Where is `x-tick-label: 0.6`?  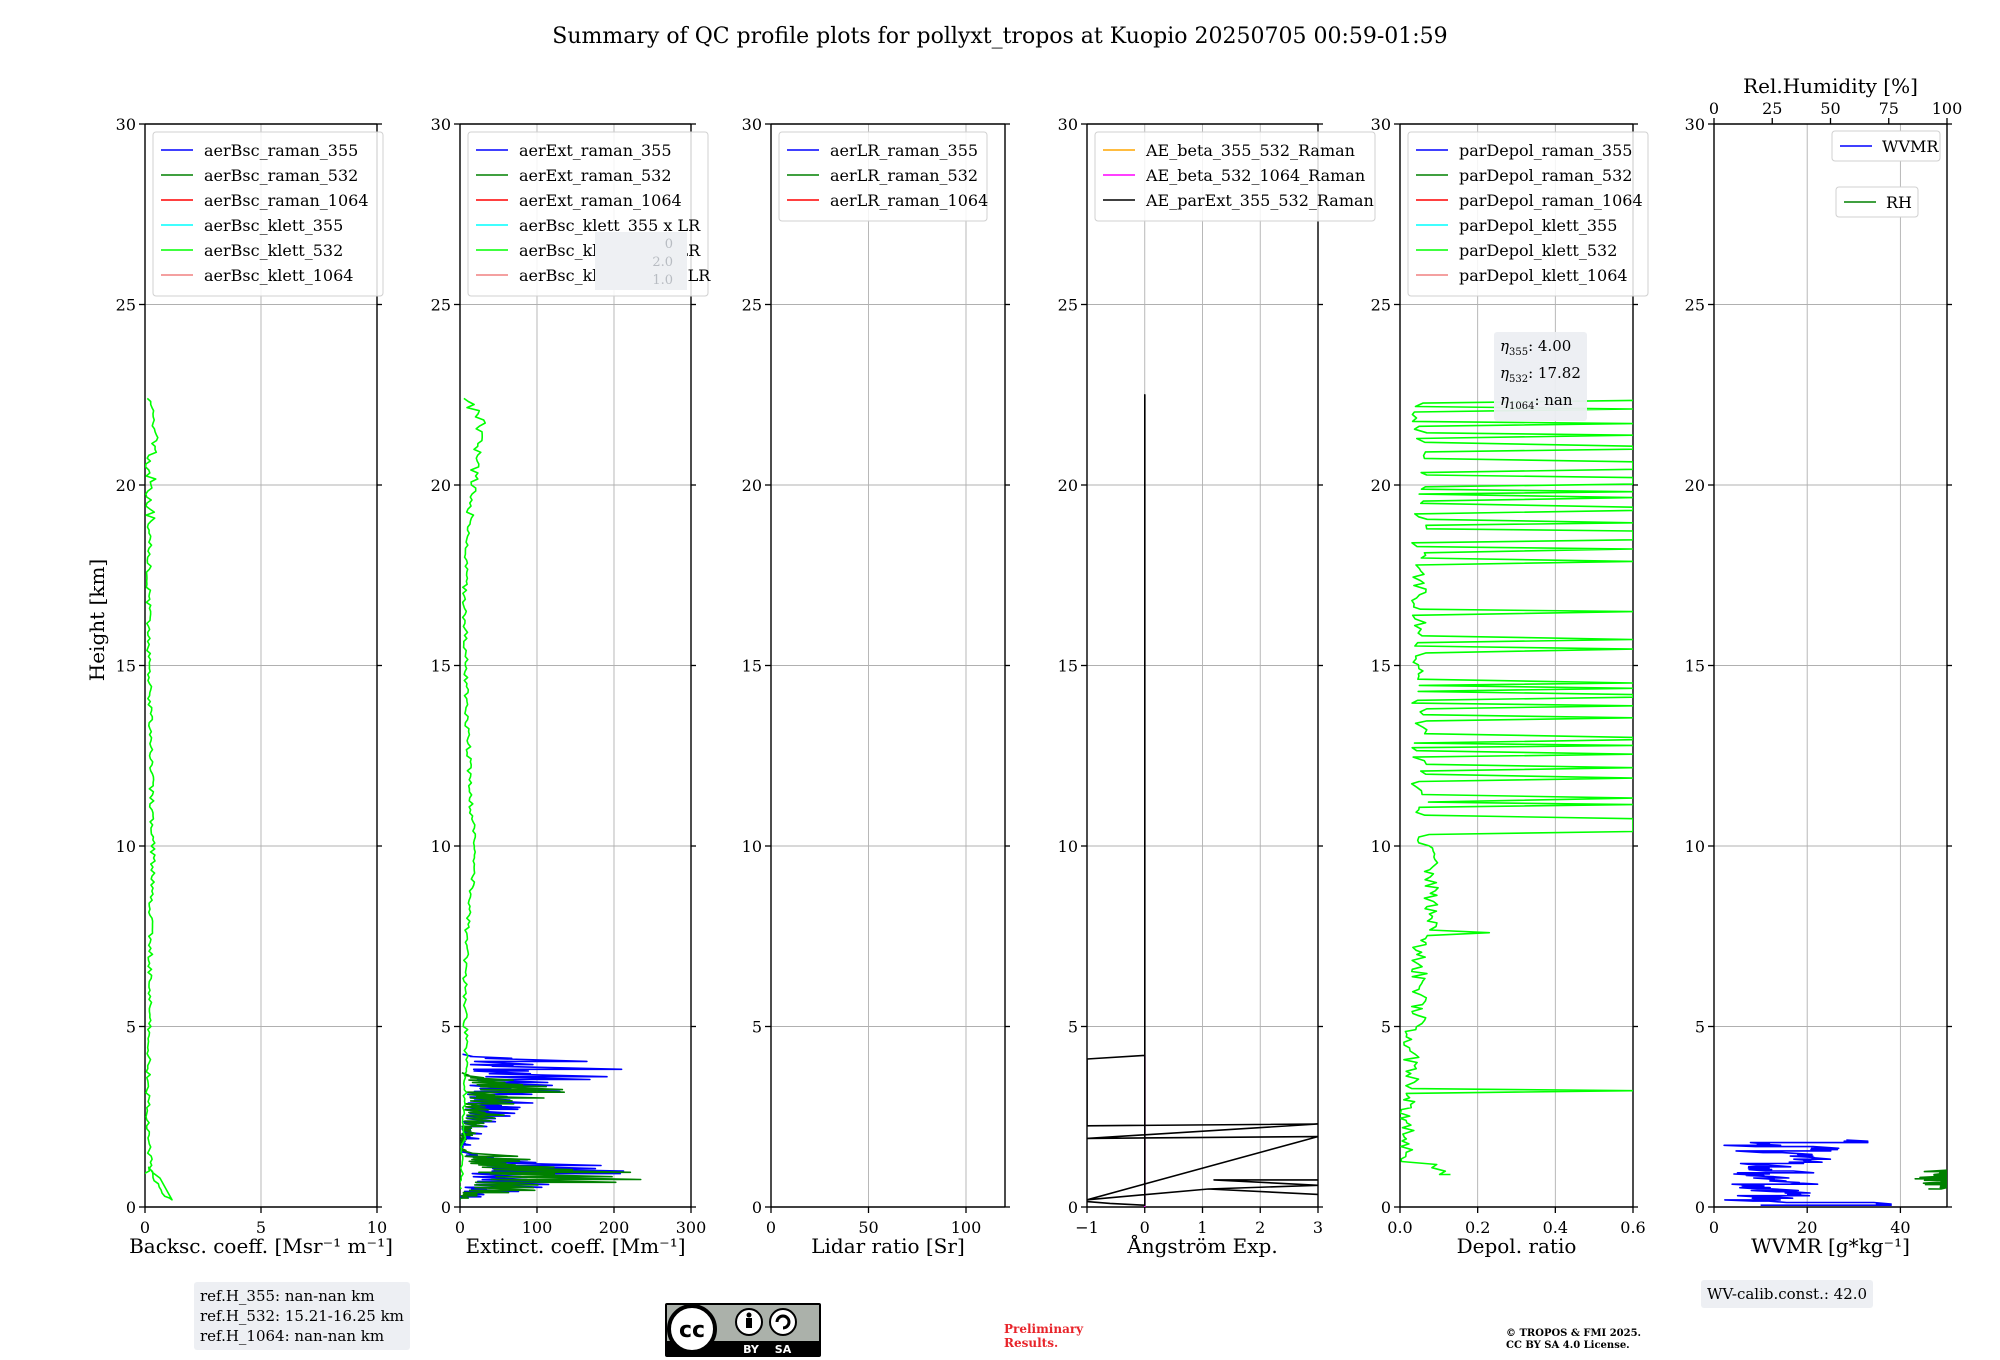
x-tick-label: 0.6 is located at coordinates (1632, 1227).